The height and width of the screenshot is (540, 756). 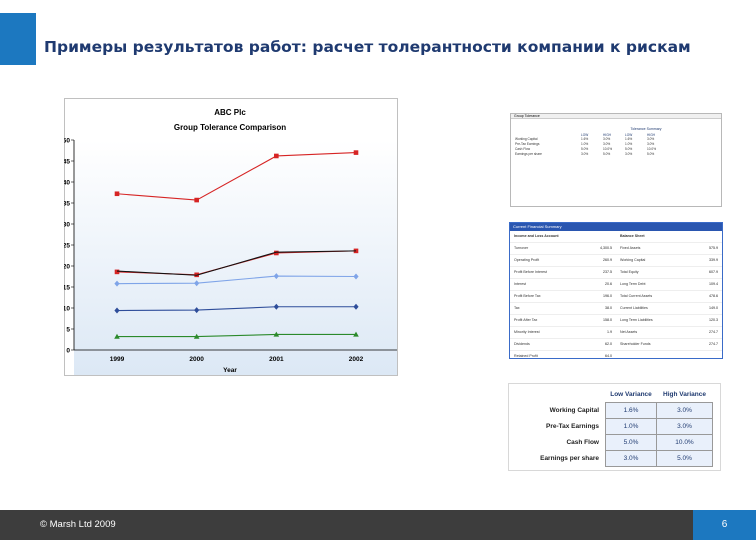 What do you see at coordinates (713, 272) in the screenshot?
I see `financial-value: 607.9` at bounding box center [713, 272].